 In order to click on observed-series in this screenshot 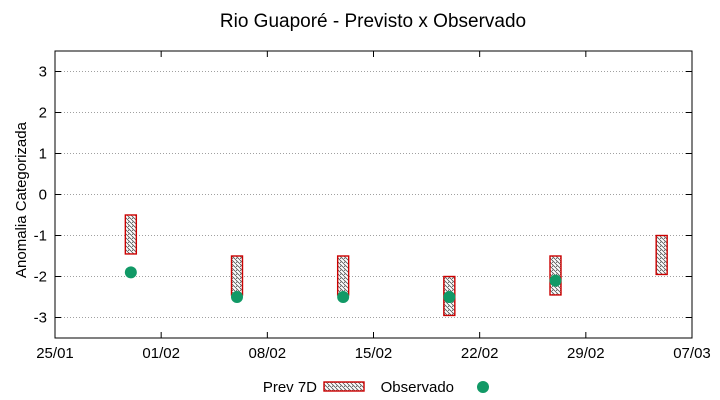, I will do `click(343, 284)`.